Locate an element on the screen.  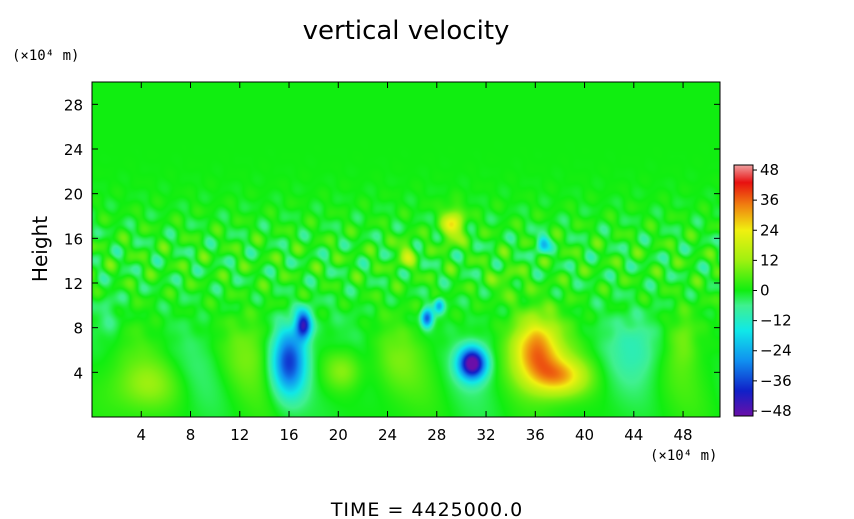
x-tick-label: 44 is located at coordinates (633, 435).